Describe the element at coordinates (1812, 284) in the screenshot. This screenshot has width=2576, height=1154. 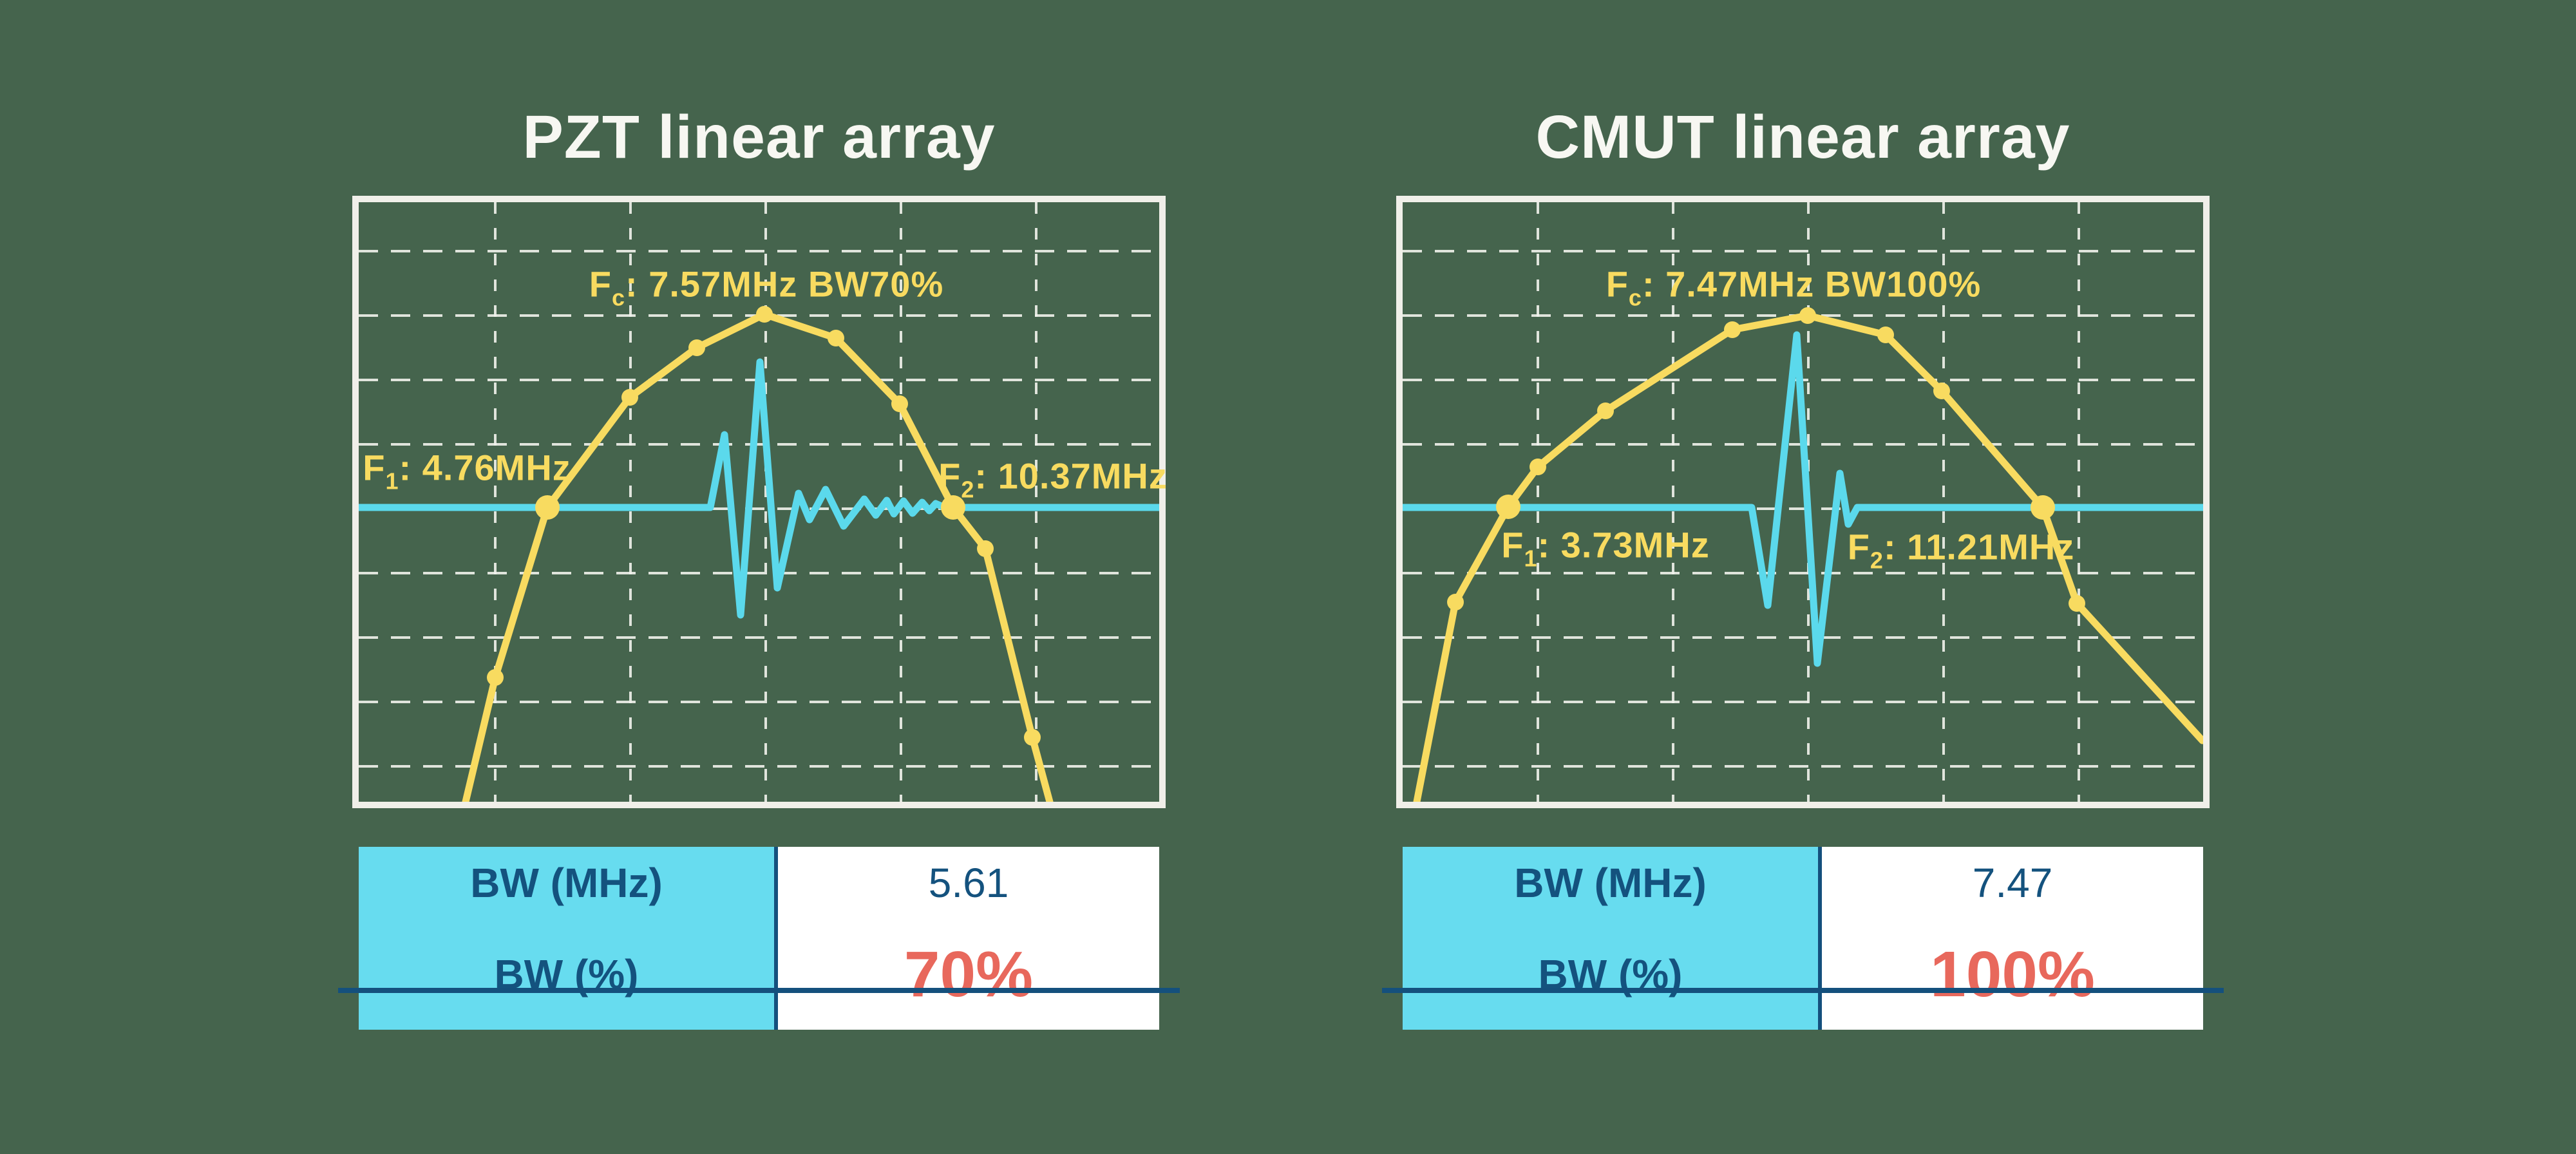
I see `fc-label-value: : 7.47MHz BW100%` at that location.